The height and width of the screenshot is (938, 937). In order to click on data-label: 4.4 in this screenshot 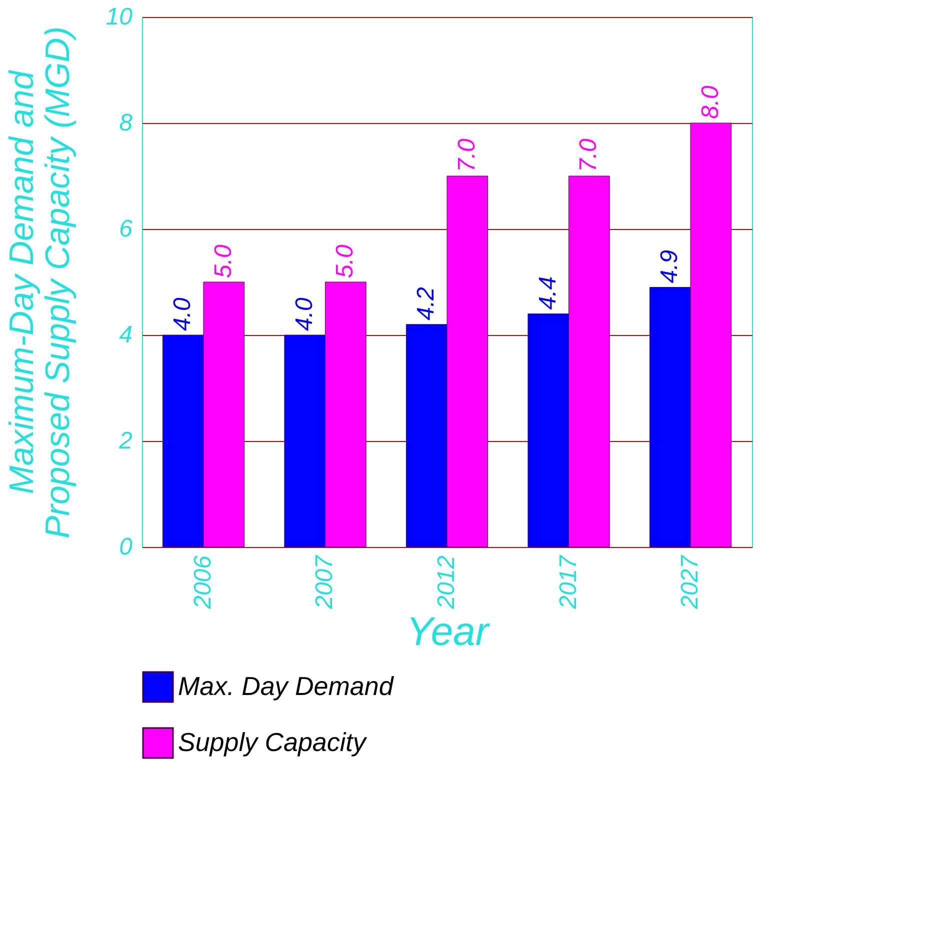, I will do `click(548, 293)`.